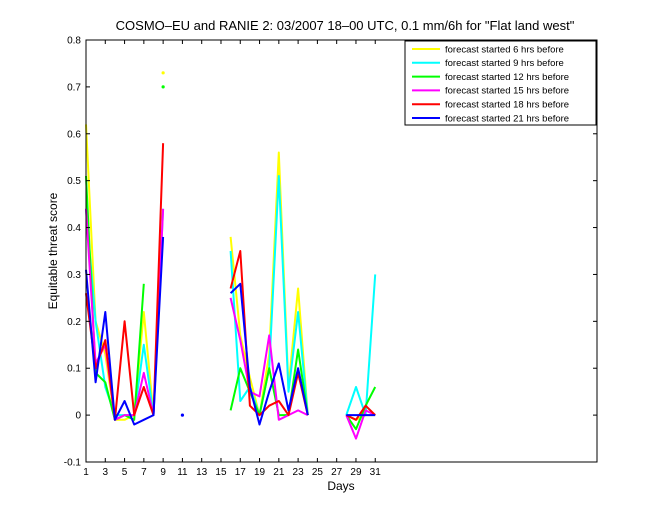 This screenshot has width=660, height=520. What do you see at coordinates (74, 87) in the screenshot?
I see `y-tick-label: 0.7` at bounding box center [74, 87].